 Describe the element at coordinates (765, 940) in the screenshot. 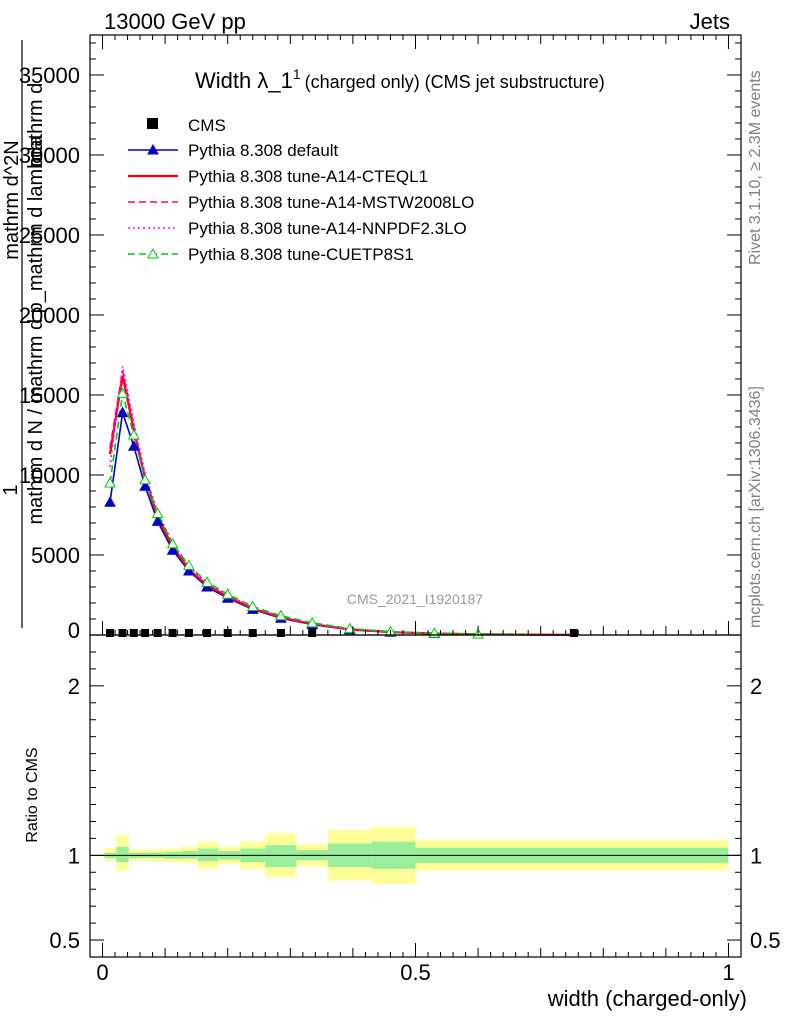

I see `ratio-y-tick-label-right: 0.5` at that location.